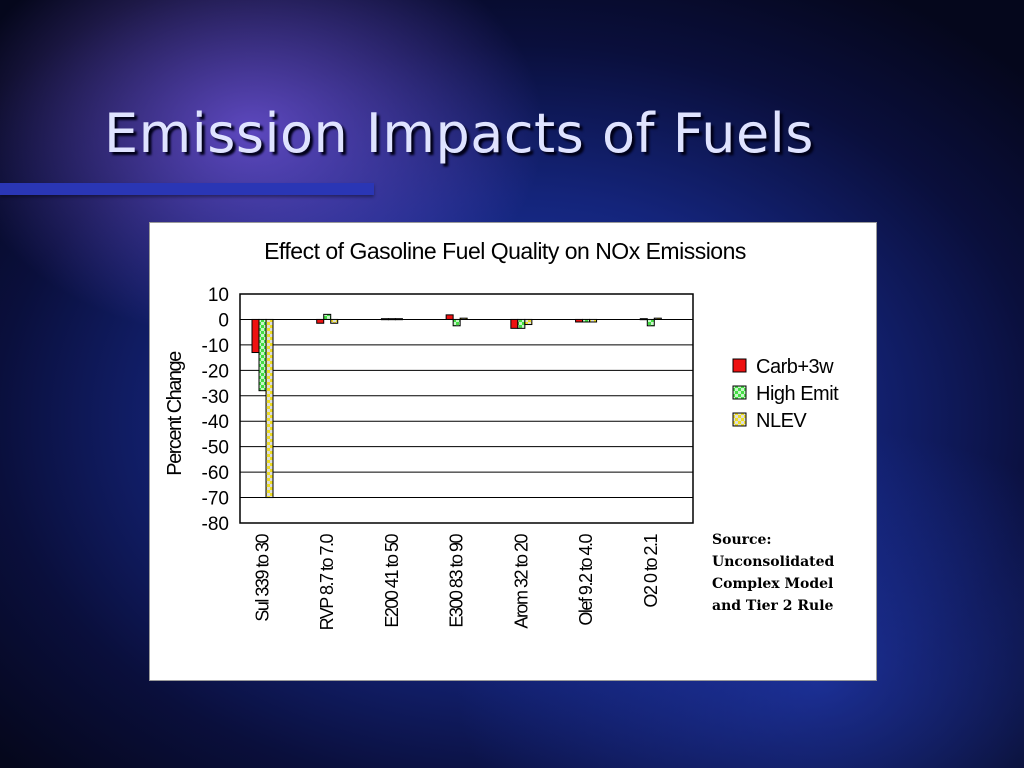  I want to click on y-tick-label: 10, so click(218, 295).